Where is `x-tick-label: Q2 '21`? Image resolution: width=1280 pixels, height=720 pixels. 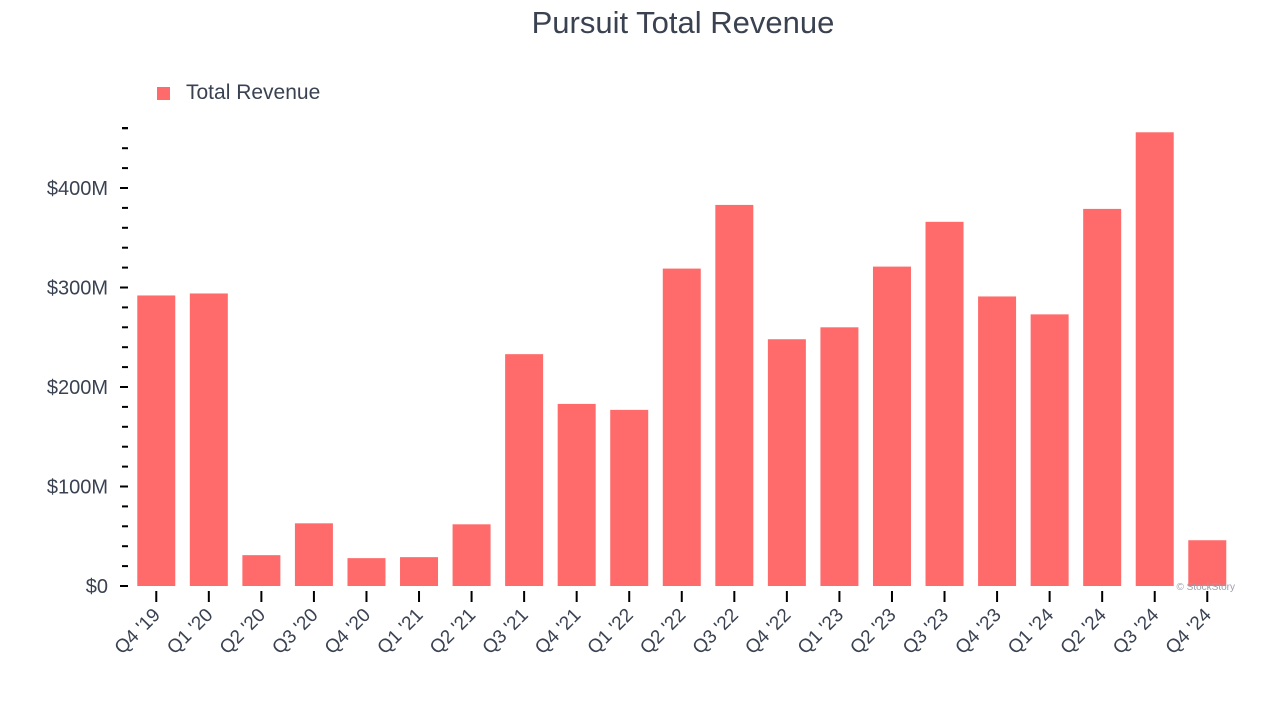
x-tick-label: Q2 '21 is located at coordinates (453, 632).